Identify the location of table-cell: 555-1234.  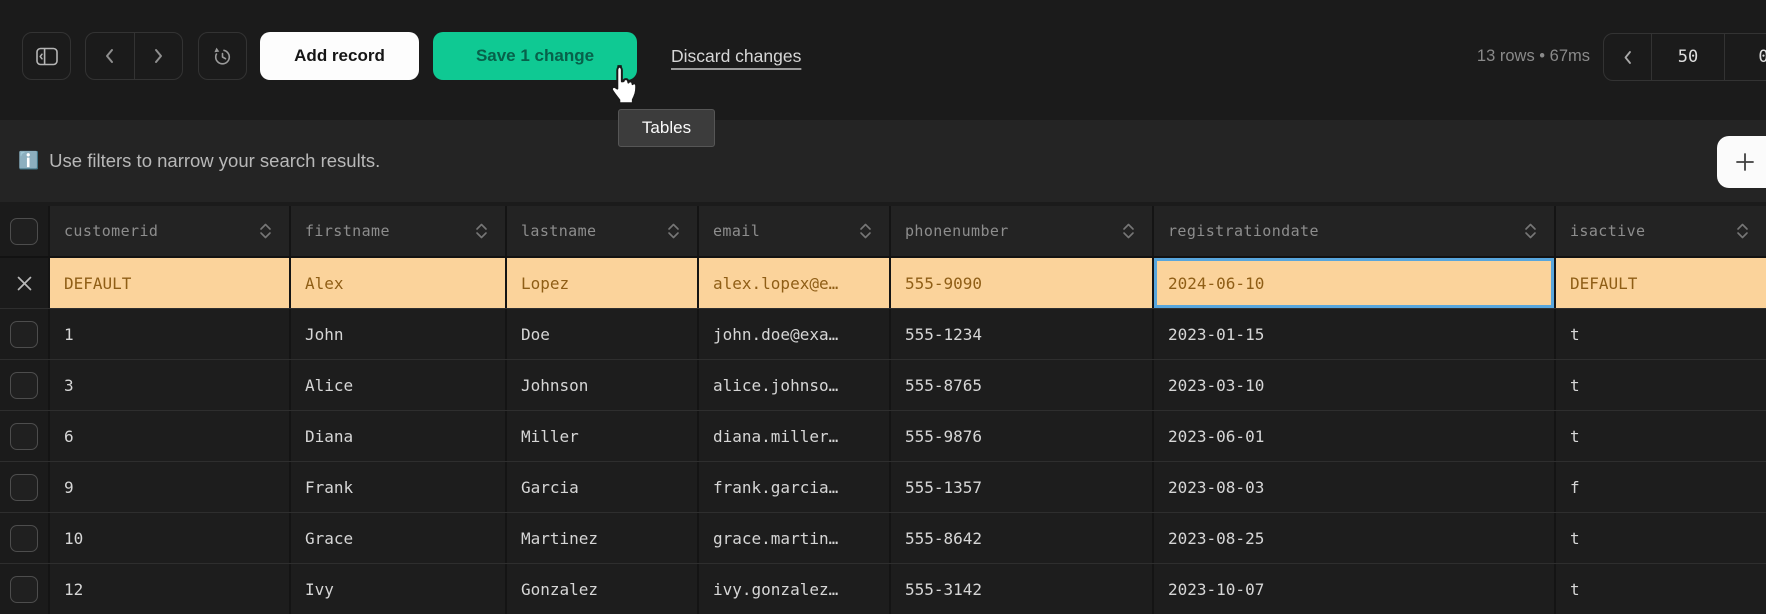
(1021, 334).